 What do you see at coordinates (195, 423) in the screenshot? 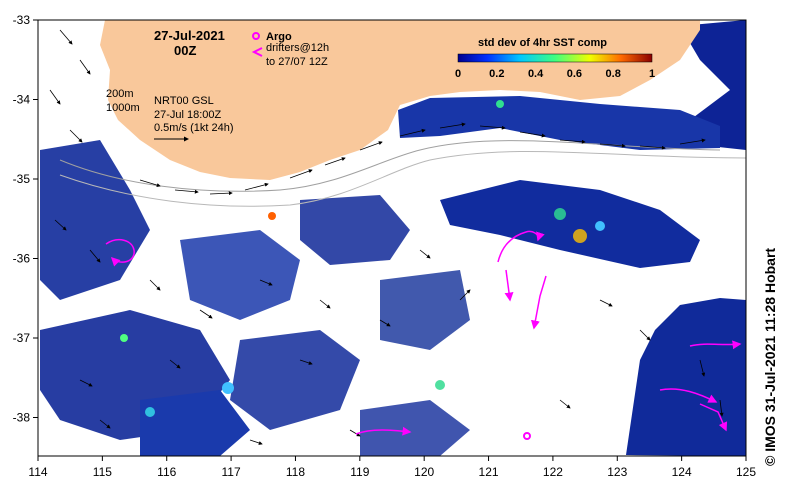
I see `sst-patch-mid-b` at bounding box center [195, 423].